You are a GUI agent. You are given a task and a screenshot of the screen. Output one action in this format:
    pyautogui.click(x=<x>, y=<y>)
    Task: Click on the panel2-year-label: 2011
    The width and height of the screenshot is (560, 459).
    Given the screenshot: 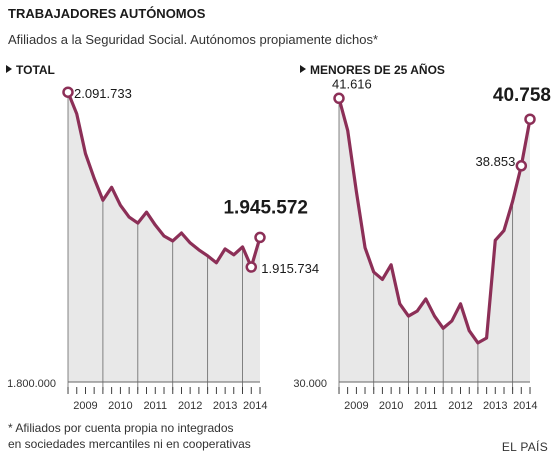 What is the action you would take?
    pyautogui.click(x=426, y=406)
    